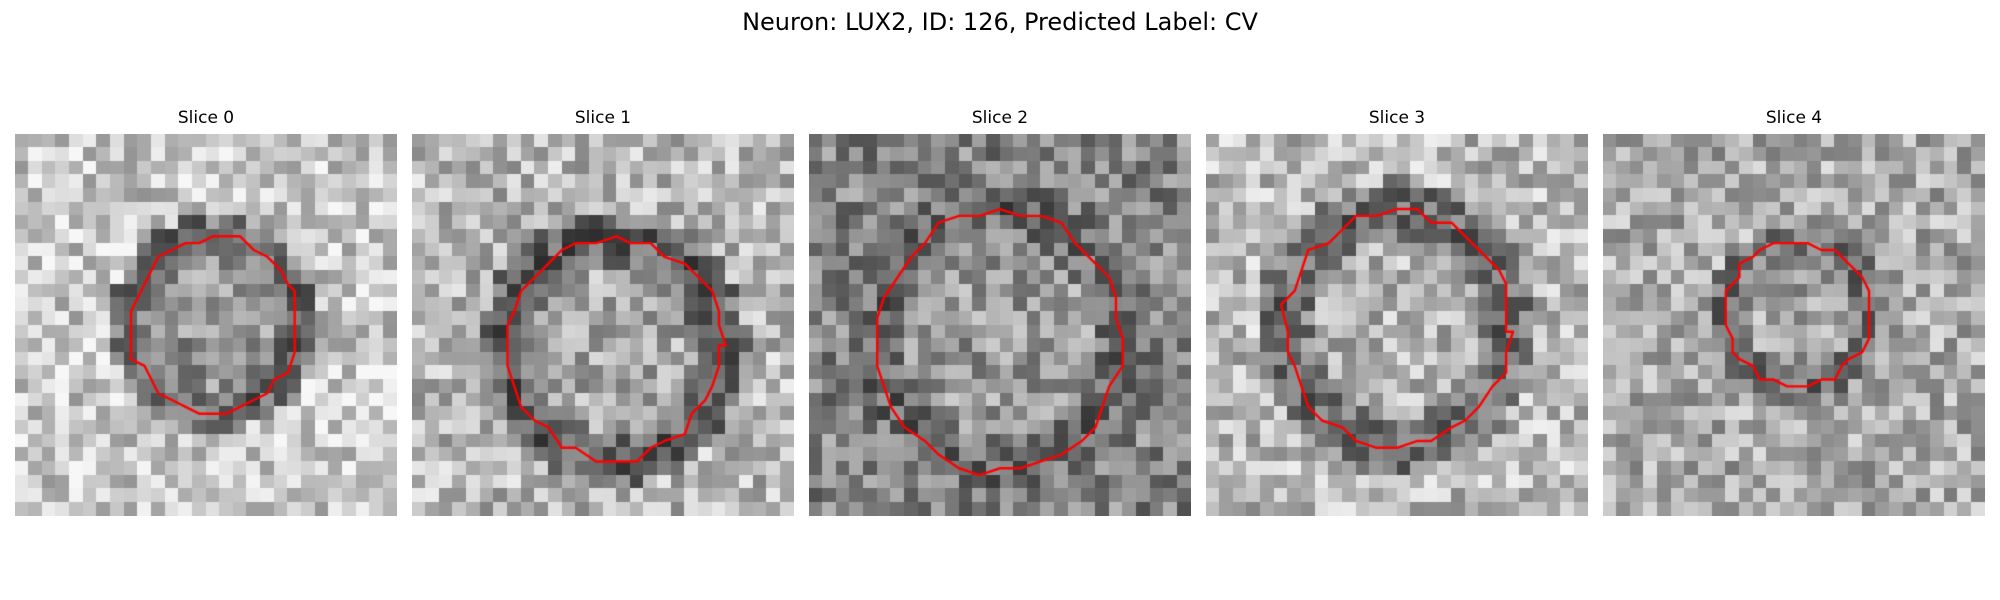 The width and height of the screenshot is (2000, 600). What do you see at coordinates (1397, 118) in the screenshot?
I see `slice-title: Slice 3` at bounding box center [1397, 118].